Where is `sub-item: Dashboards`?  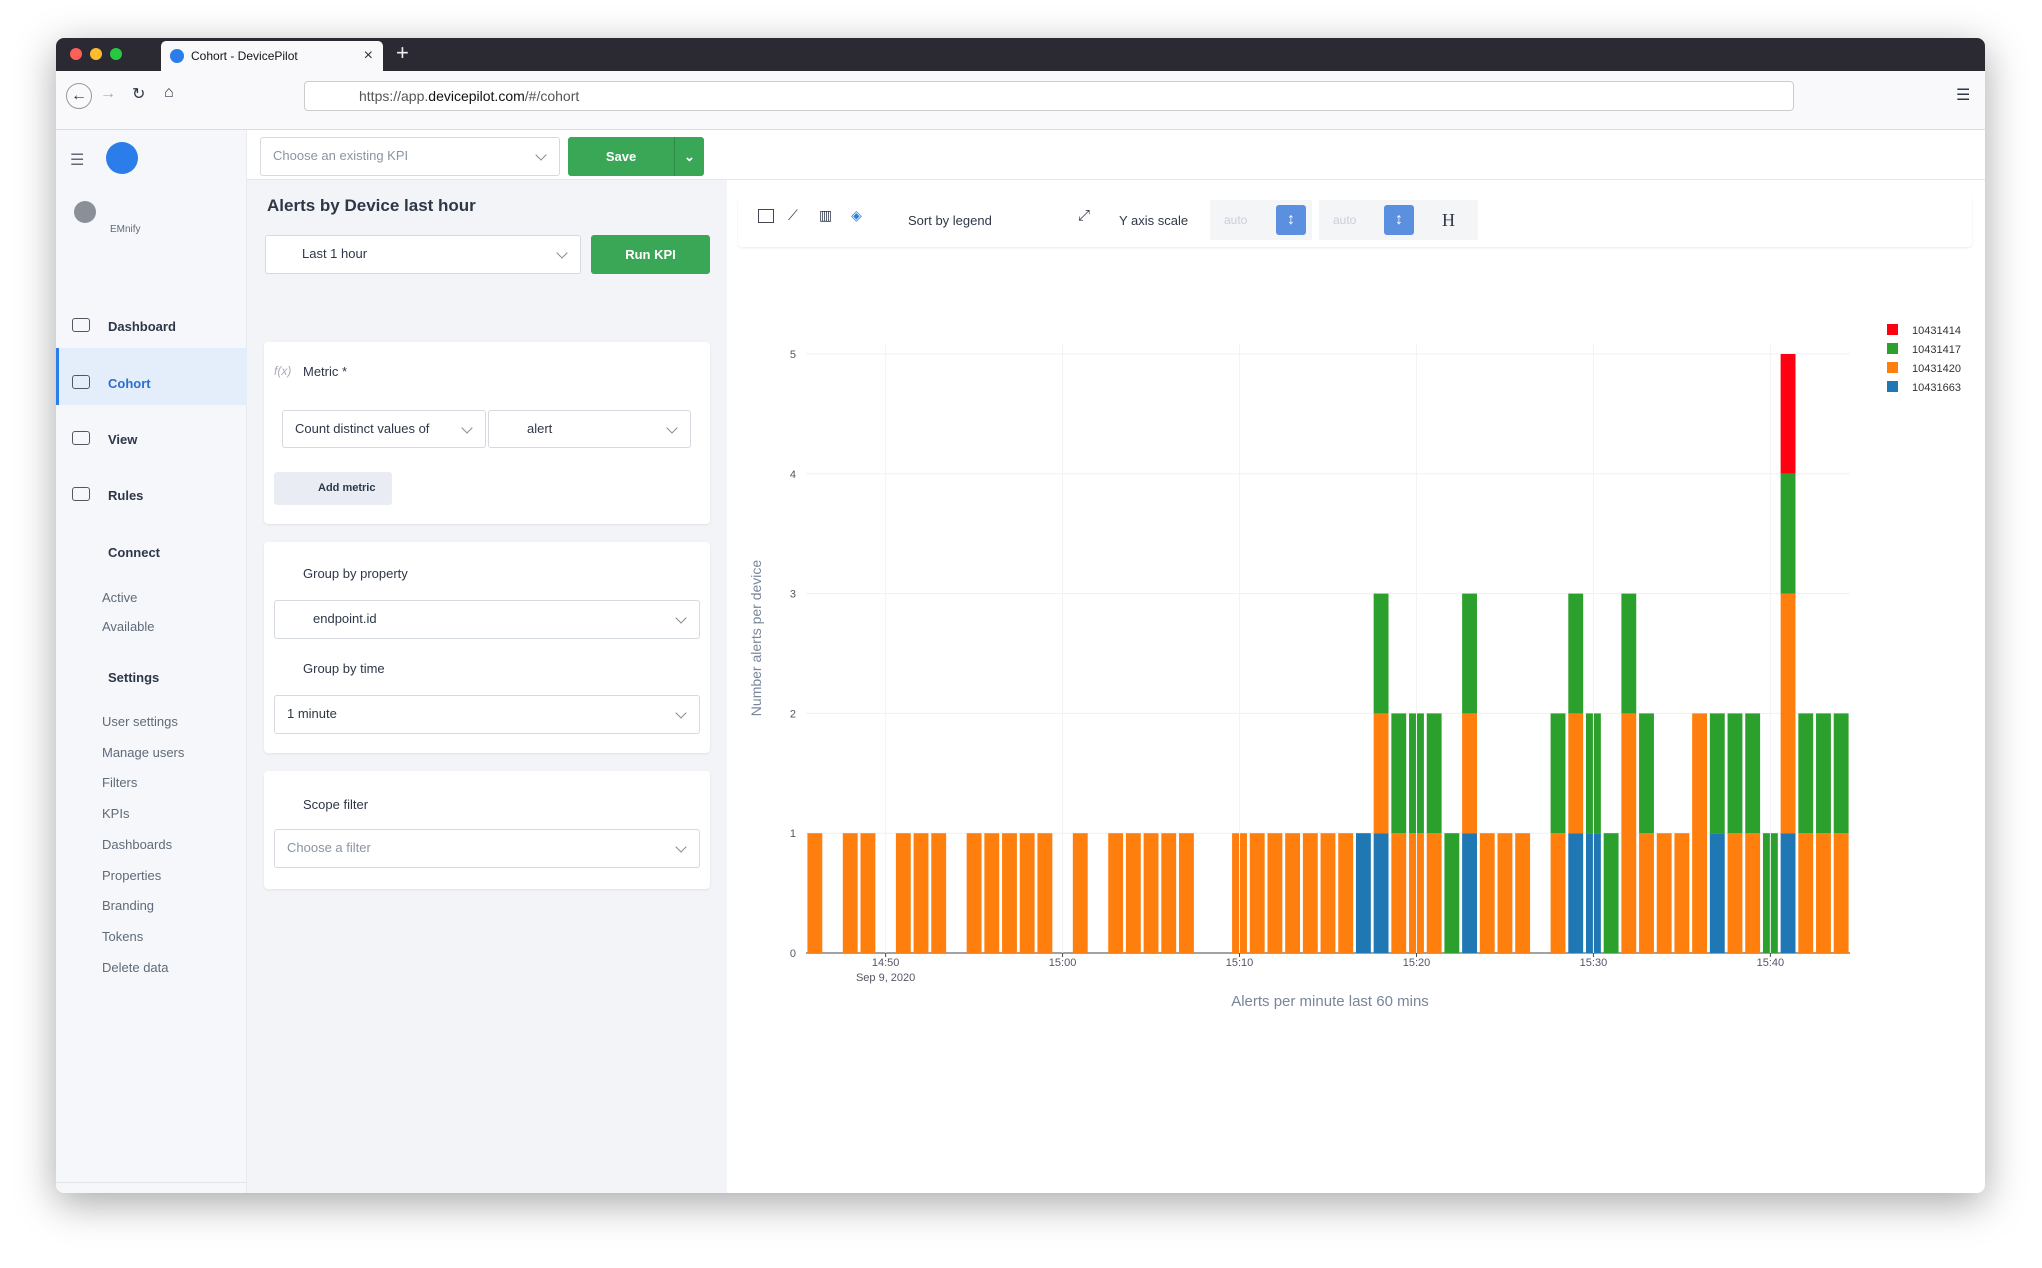
sub-item: Dashboards is located at coordinates (137, 844).